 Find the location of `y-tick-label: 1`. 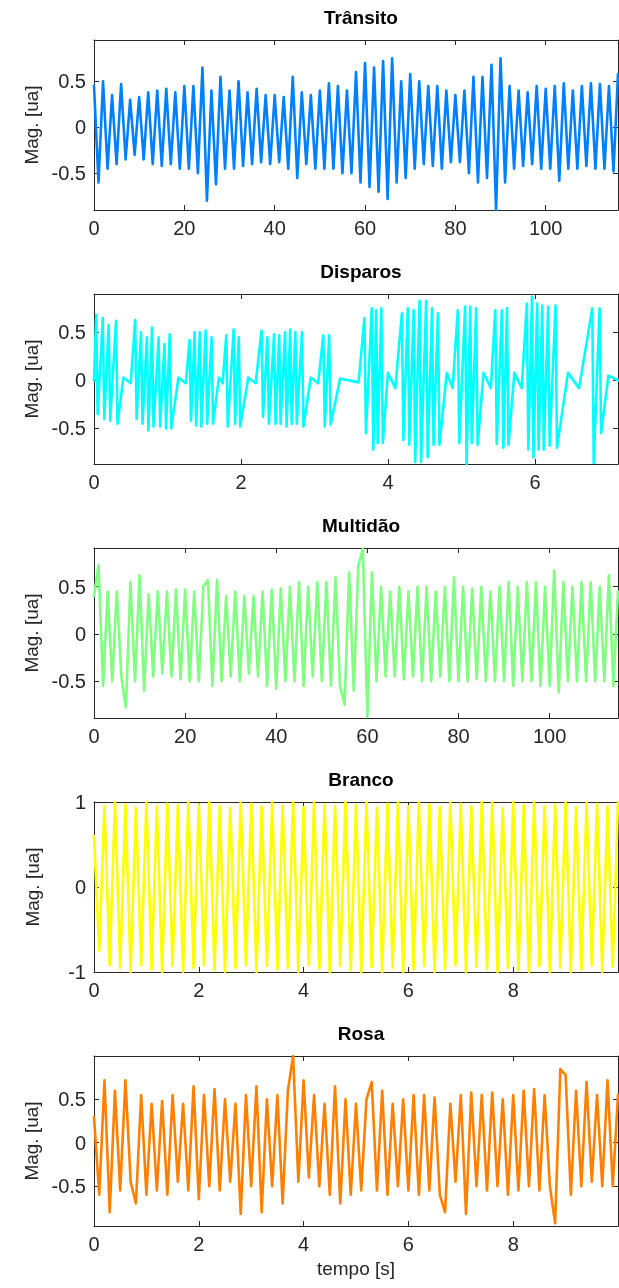

y-tick-label: 1 is located at coordinates (80, 802).